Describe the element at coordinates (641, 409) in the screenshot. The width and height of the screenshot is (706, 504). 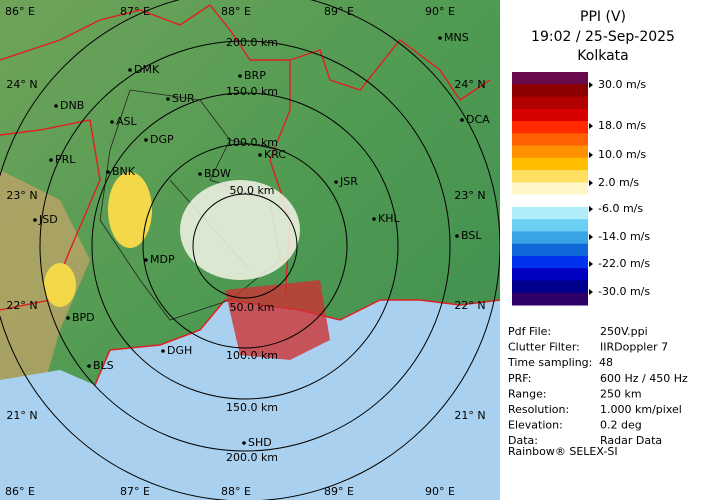
I see `info-value: 1.000 km/pixel` at that location.